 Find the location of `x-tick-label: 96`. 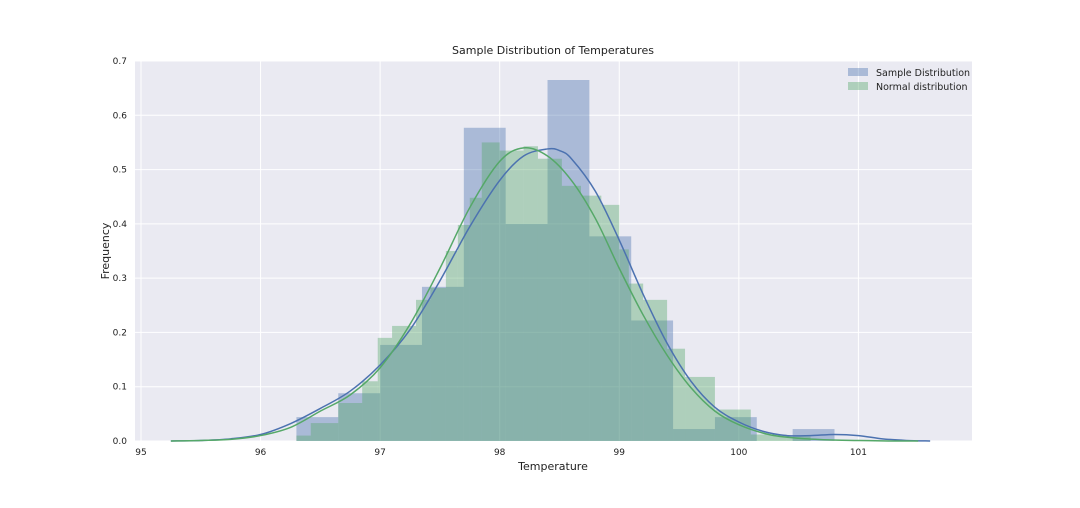

x-tick-label: 96 is located at coordinates (261, 453).